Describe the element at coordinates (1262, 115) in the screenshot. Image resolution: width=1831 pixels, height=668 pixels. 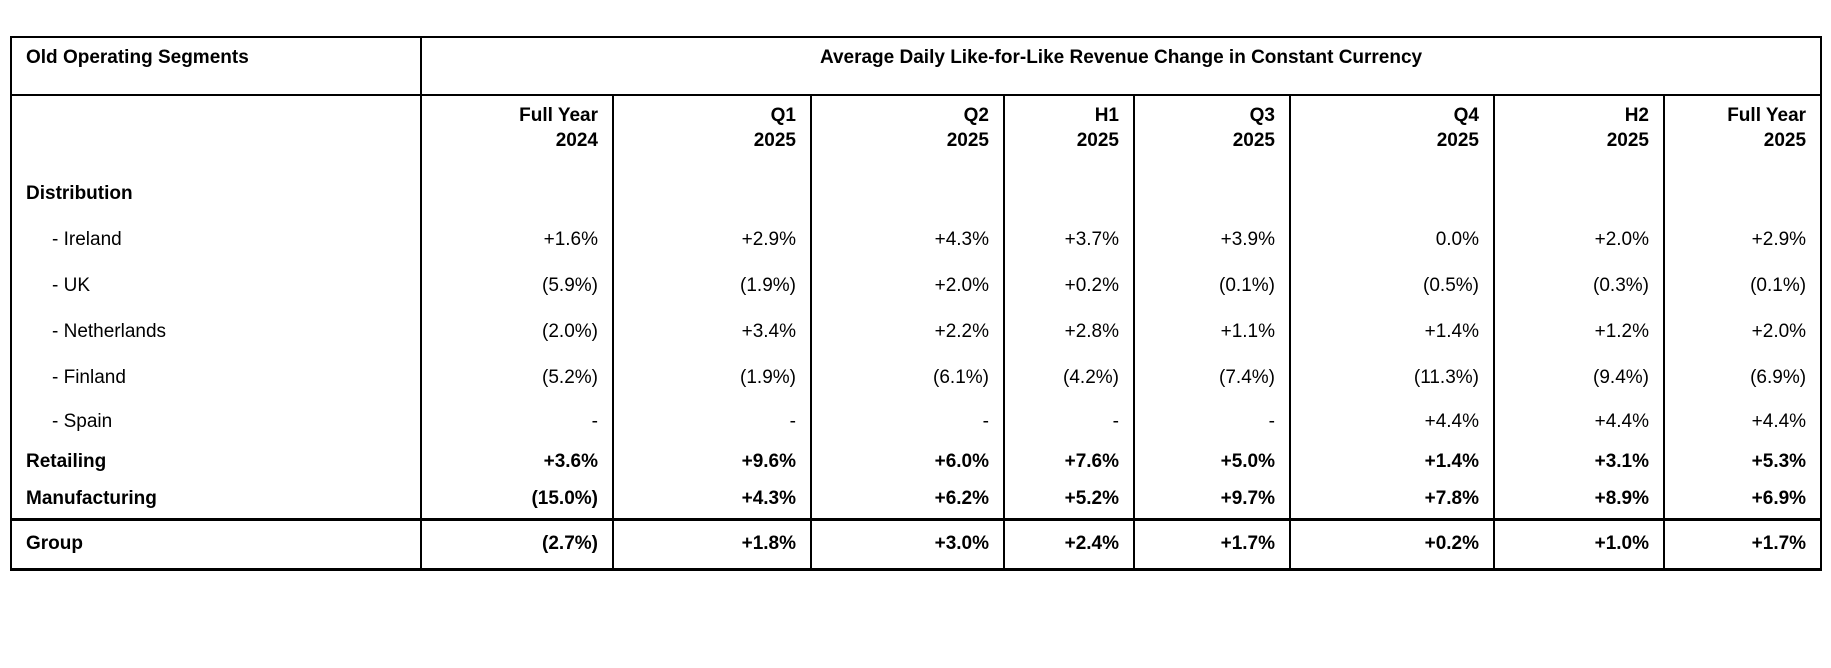
I see `col-header-line: Q3` at that location.